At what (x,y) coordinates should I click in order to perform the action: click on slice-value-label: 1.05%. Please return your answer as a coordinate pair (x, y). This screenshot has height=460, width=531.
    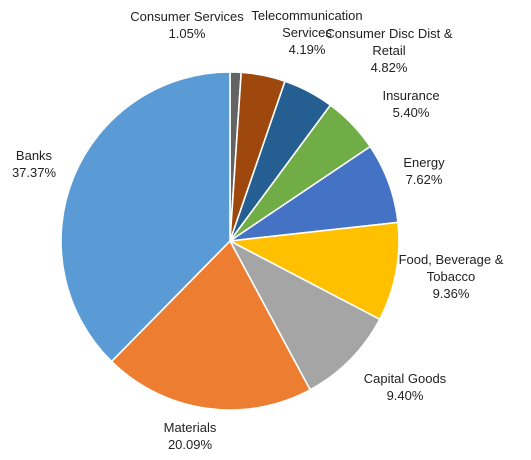
    Looking at the image, I should click on (187, 33).